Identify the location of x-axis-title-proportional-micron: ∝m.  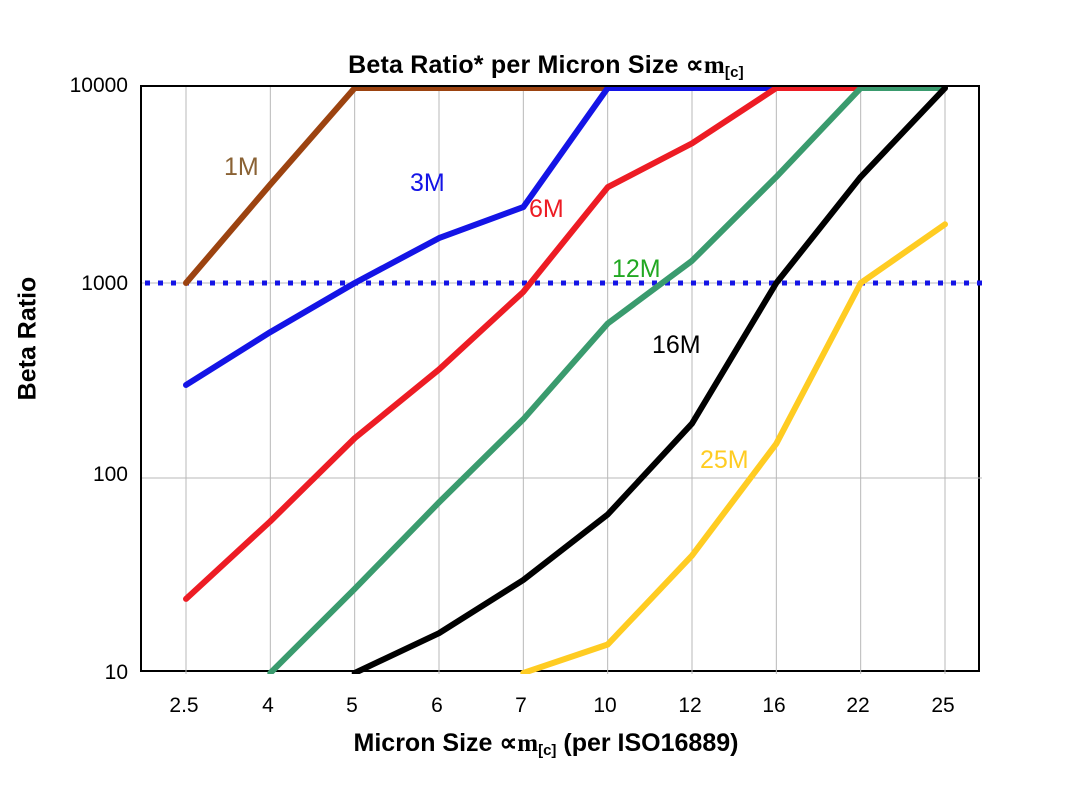
(519, 743).